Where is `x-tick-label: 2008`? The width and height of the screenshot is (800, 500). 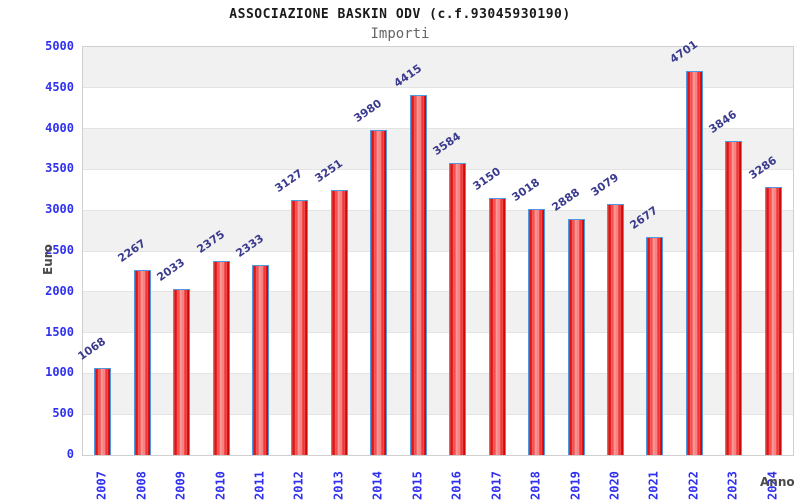 x-tick-label: 2008 is located at coordinates (141, 485).